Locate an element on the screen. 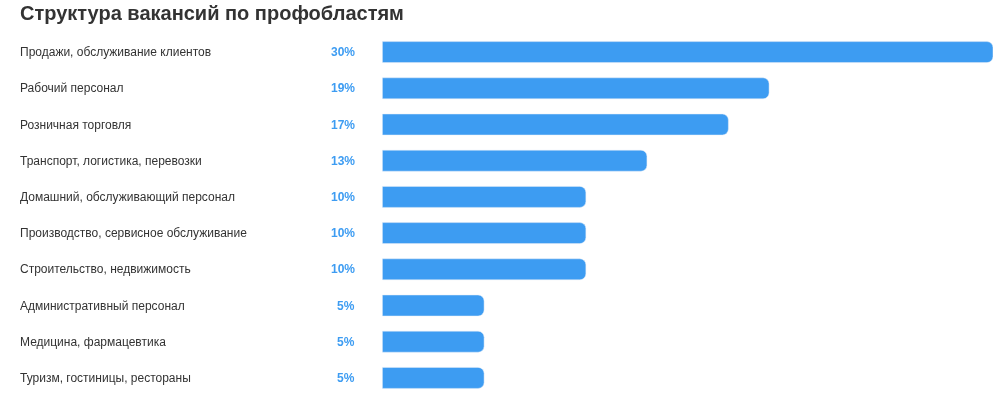 This screenshot has width=1003, height=403. y-tick-label: Транспорт, логистика, перевозки is located at coordinates (111, 161).